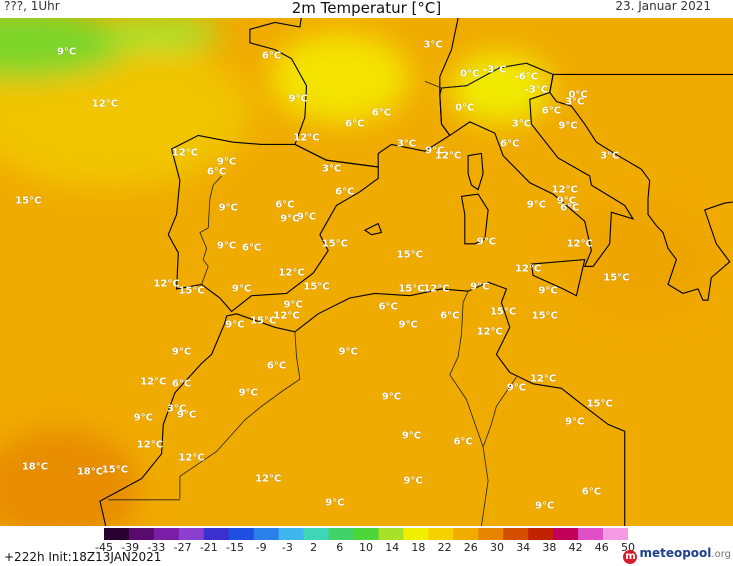 The image size is (733, 566). I want to click on scale-tick-label: 34, so click(523, 547).